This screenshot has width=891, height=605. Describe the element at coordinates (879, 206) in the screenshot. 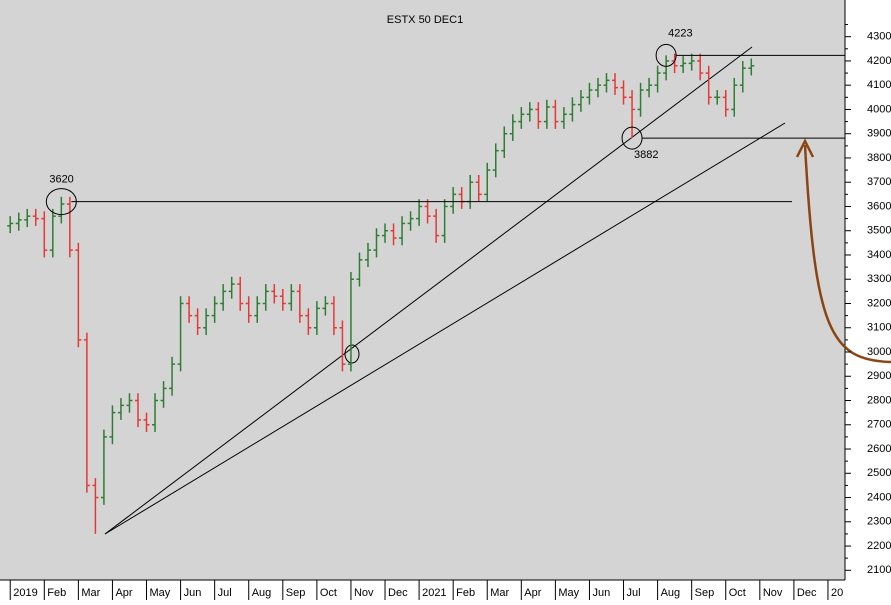

I see `y-tick-label: 3600` at that location.